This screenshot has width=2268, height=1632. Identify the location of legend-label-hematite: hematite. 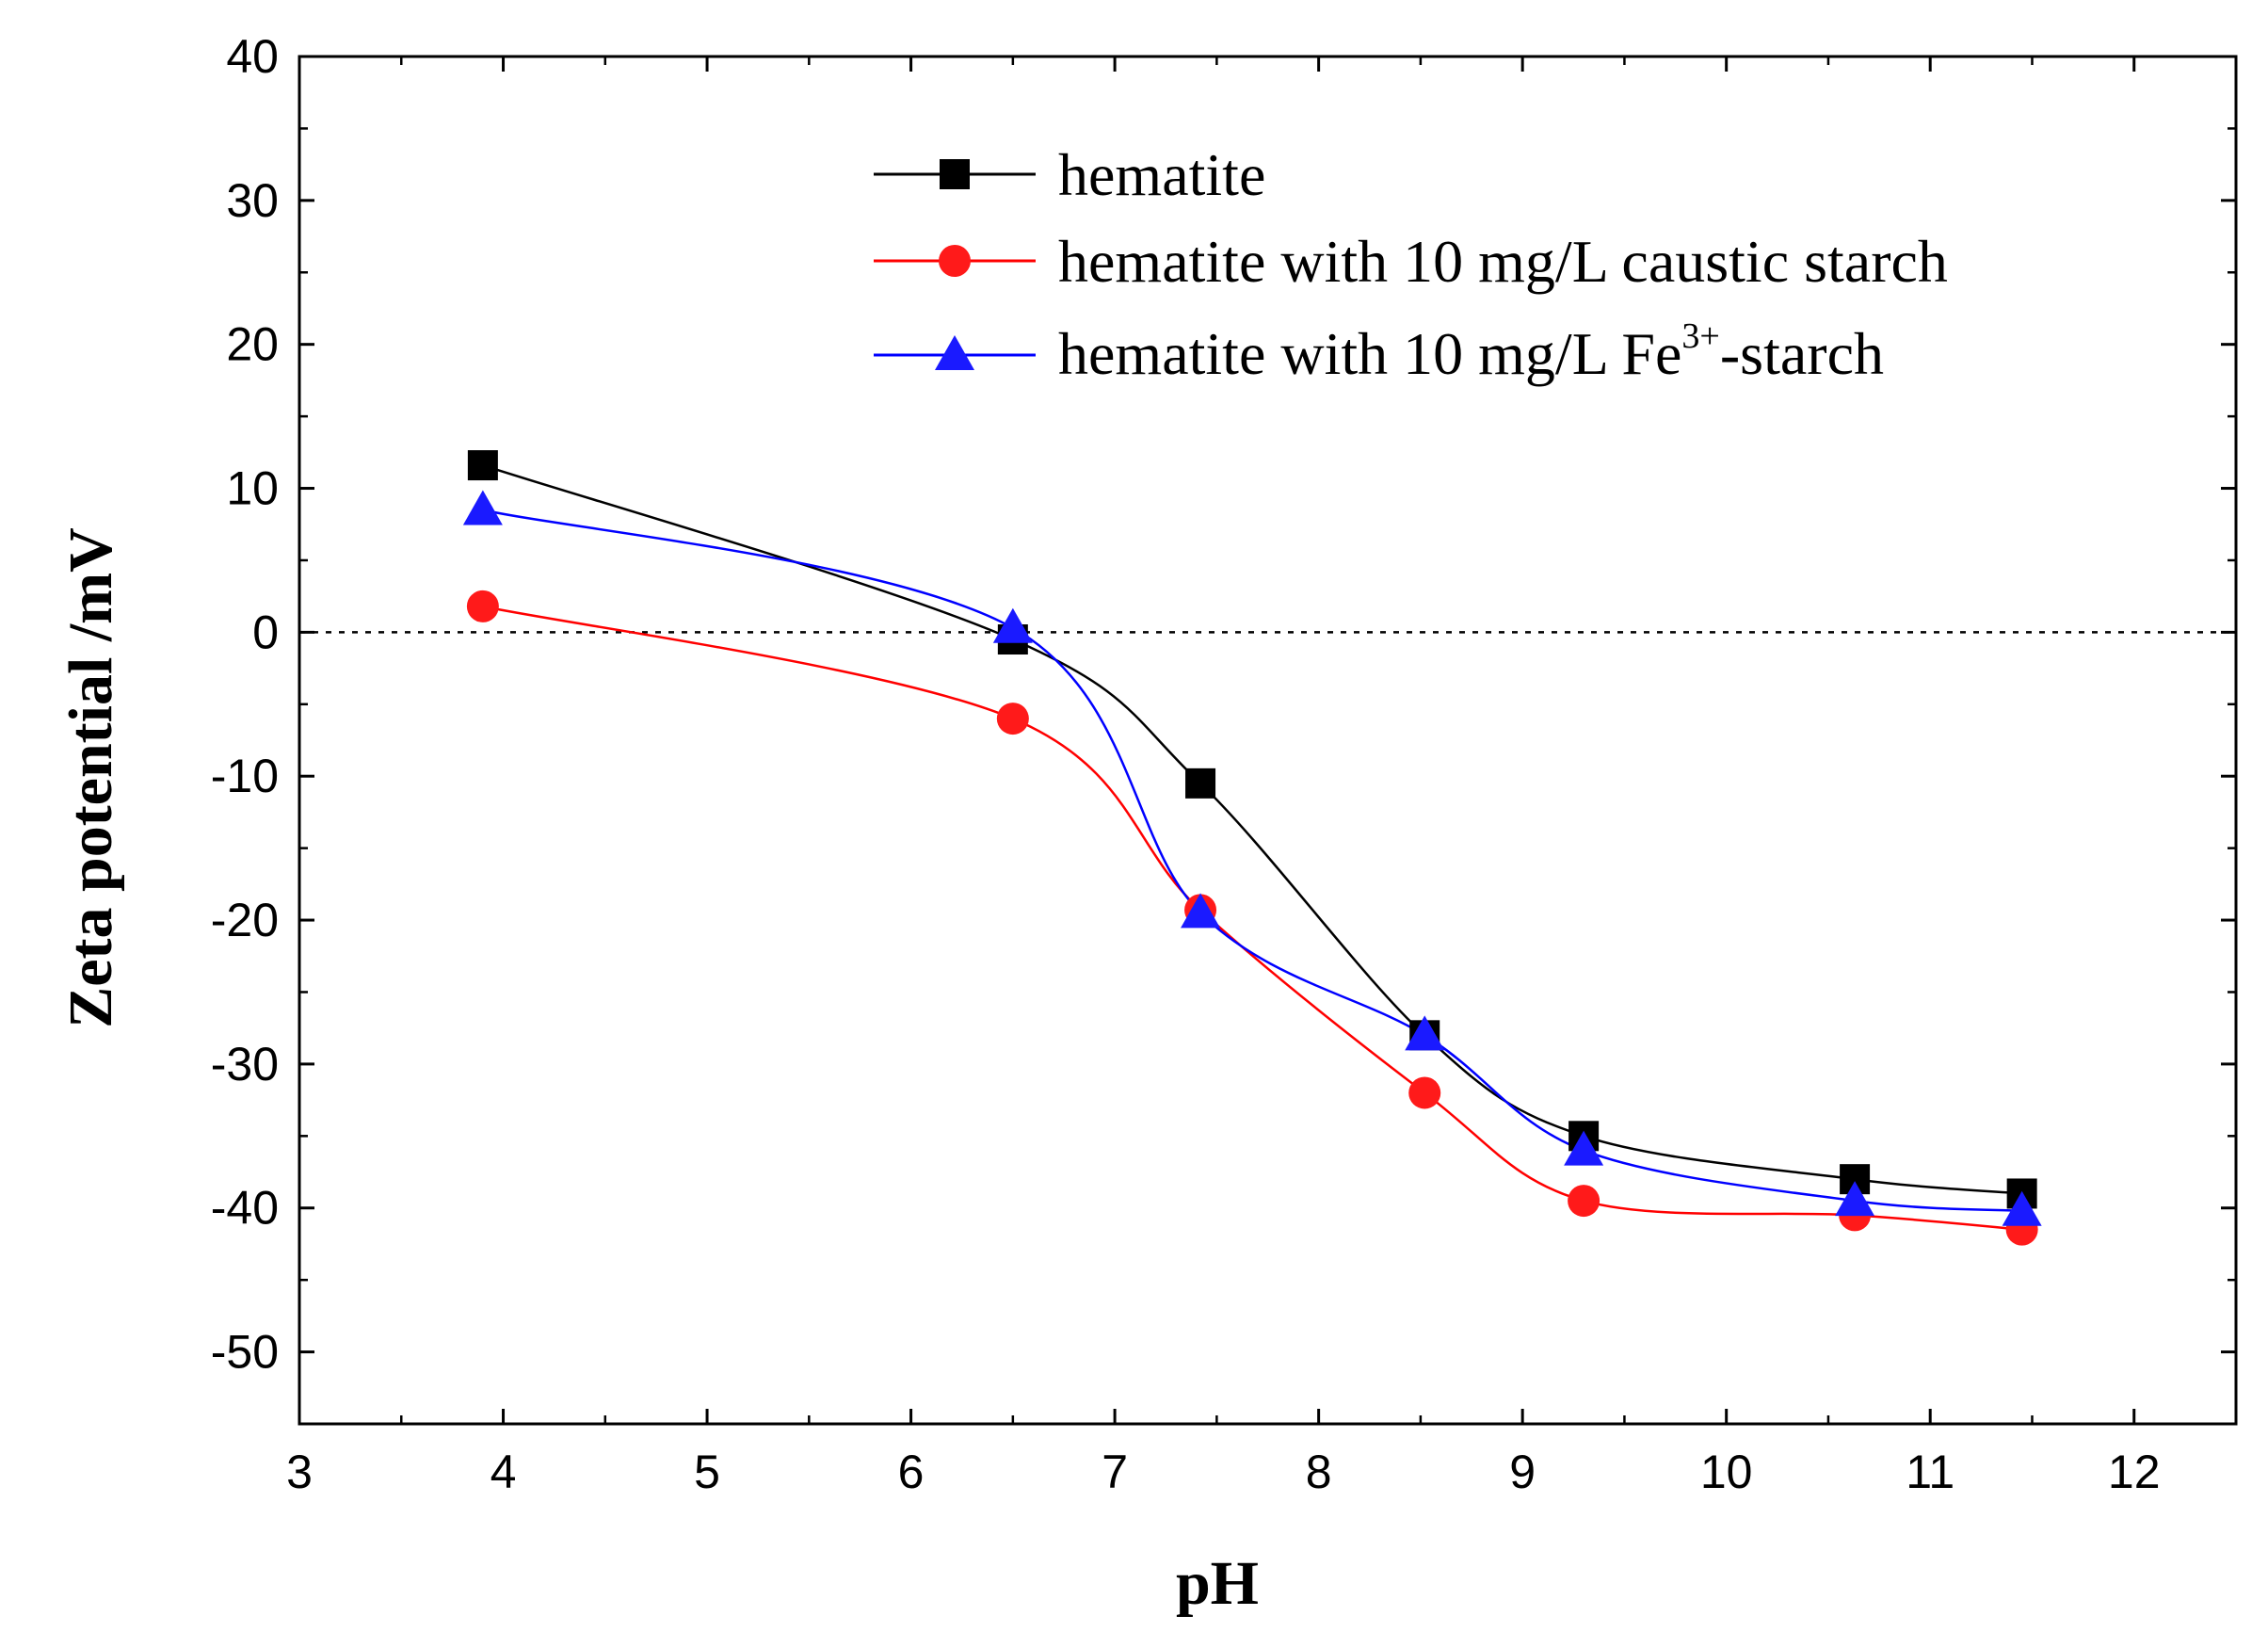
(1161, 174).